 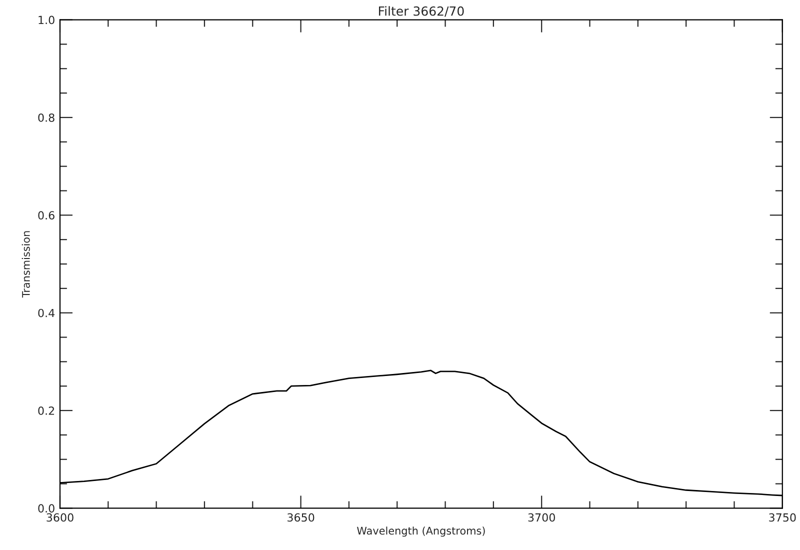 What do you see at coordinates (421, 531) in the screenshot?
I see `x-axis-title: Wavelength (Angstroms)` at bounding box center [421, 531].